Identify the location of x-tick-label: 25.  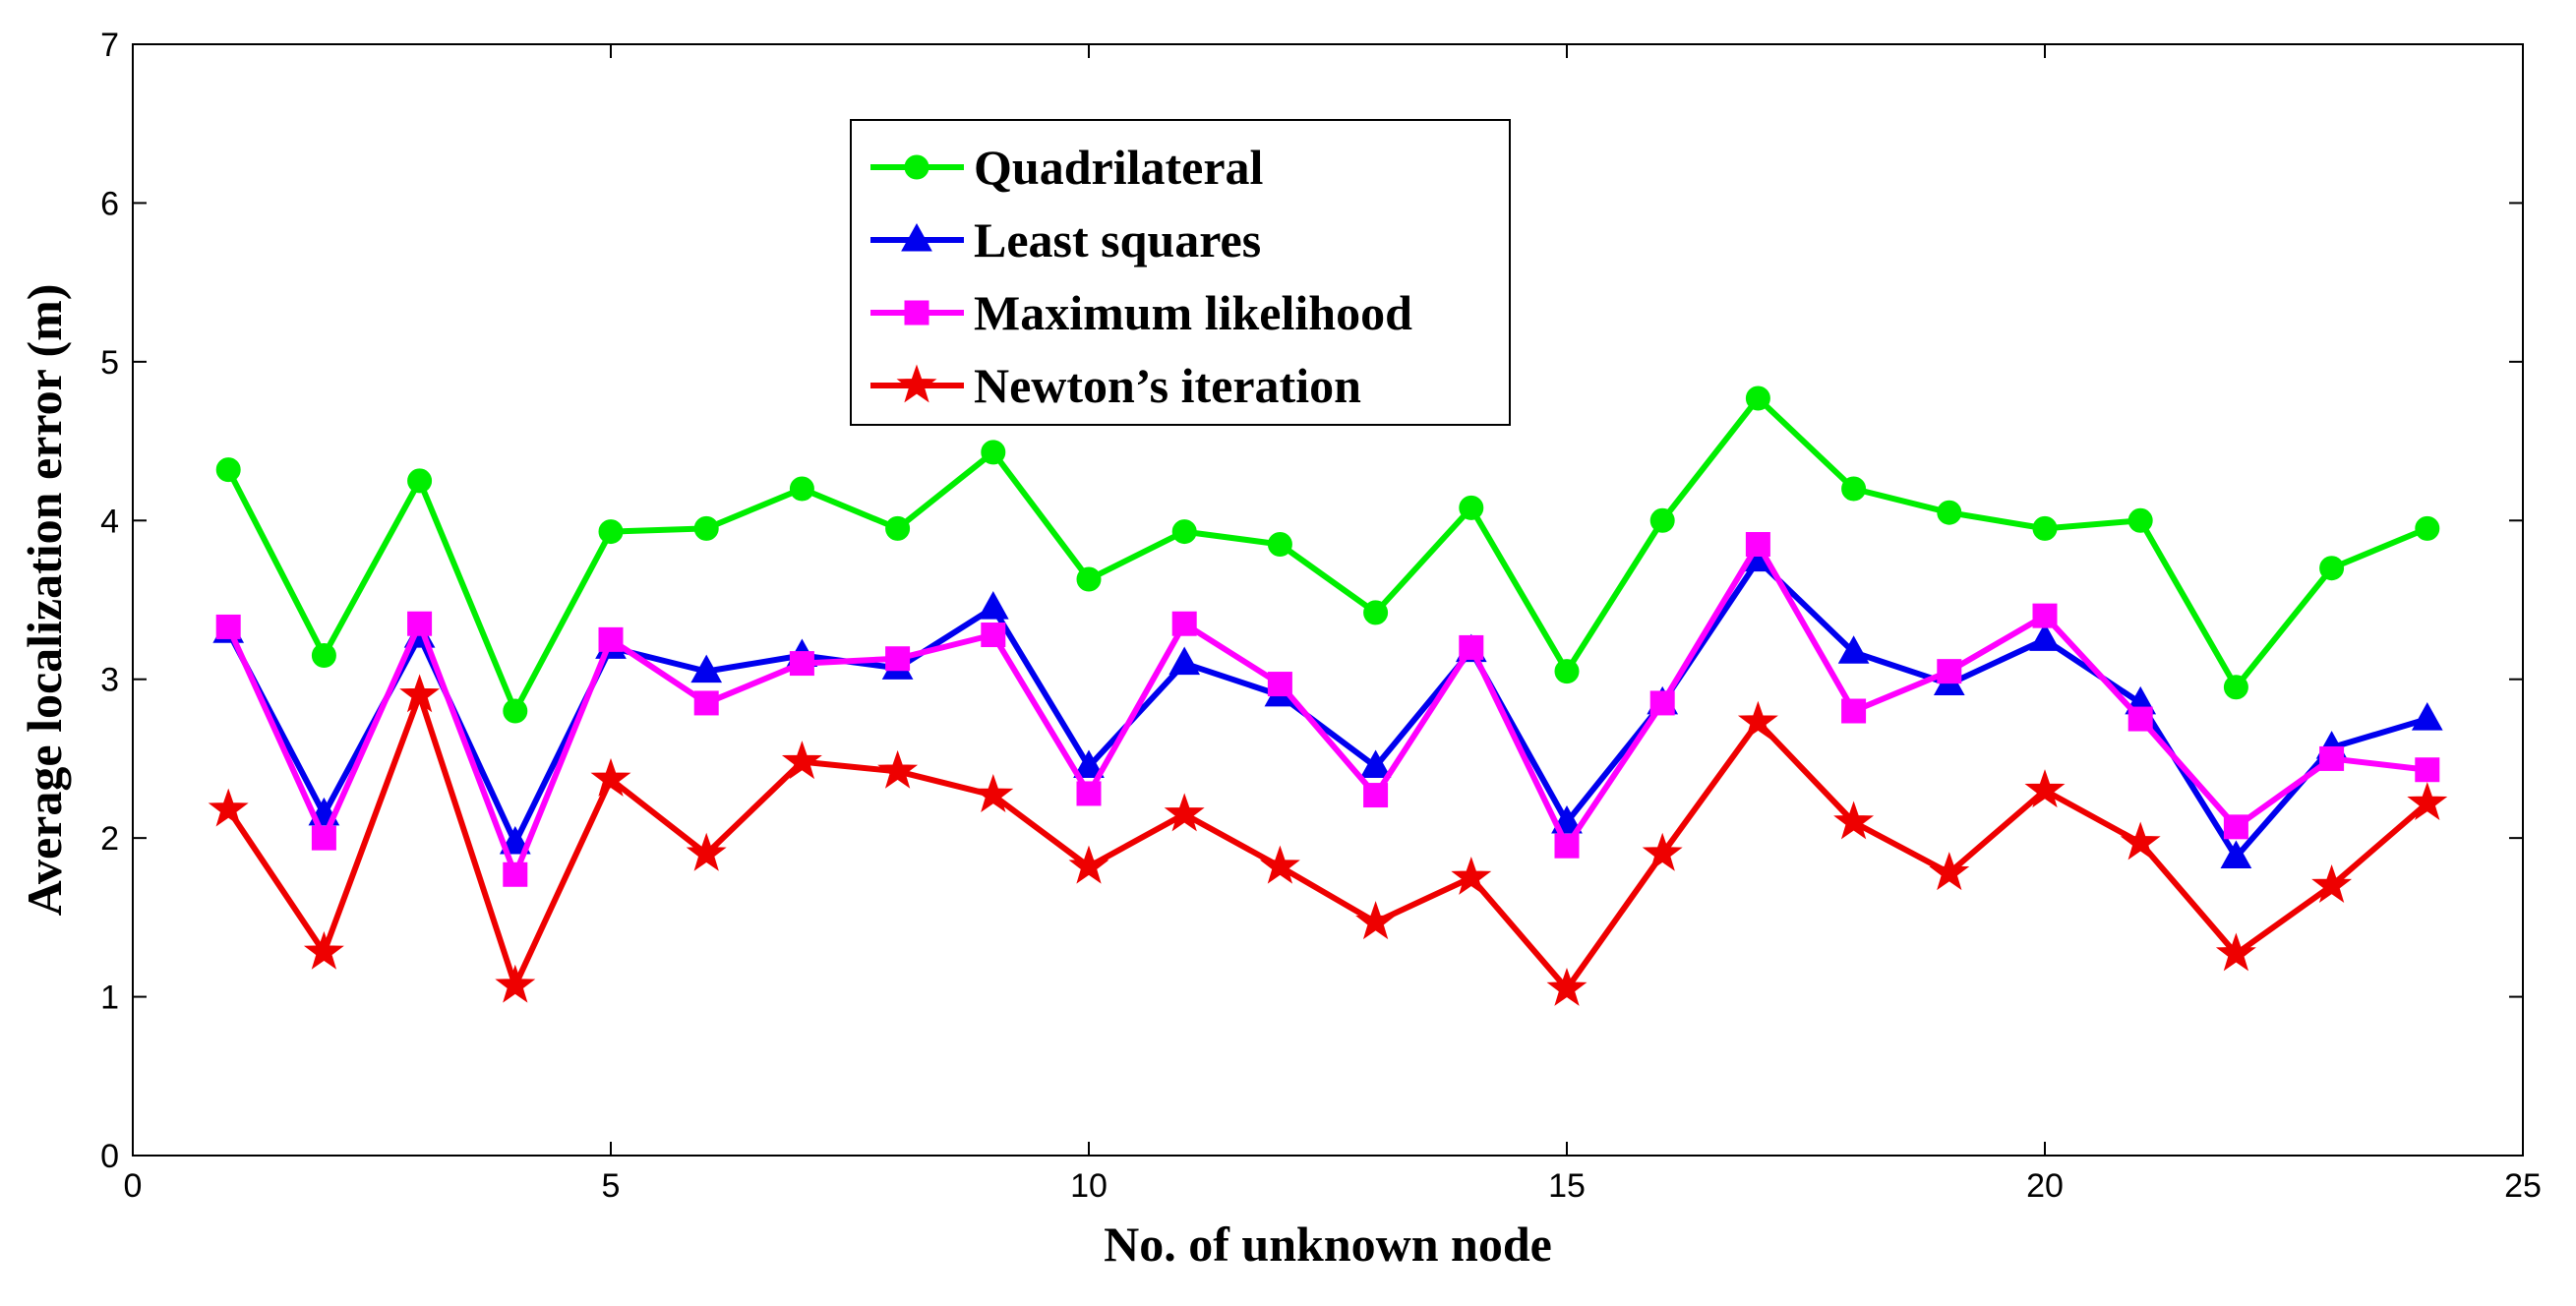
(2523, 1186).